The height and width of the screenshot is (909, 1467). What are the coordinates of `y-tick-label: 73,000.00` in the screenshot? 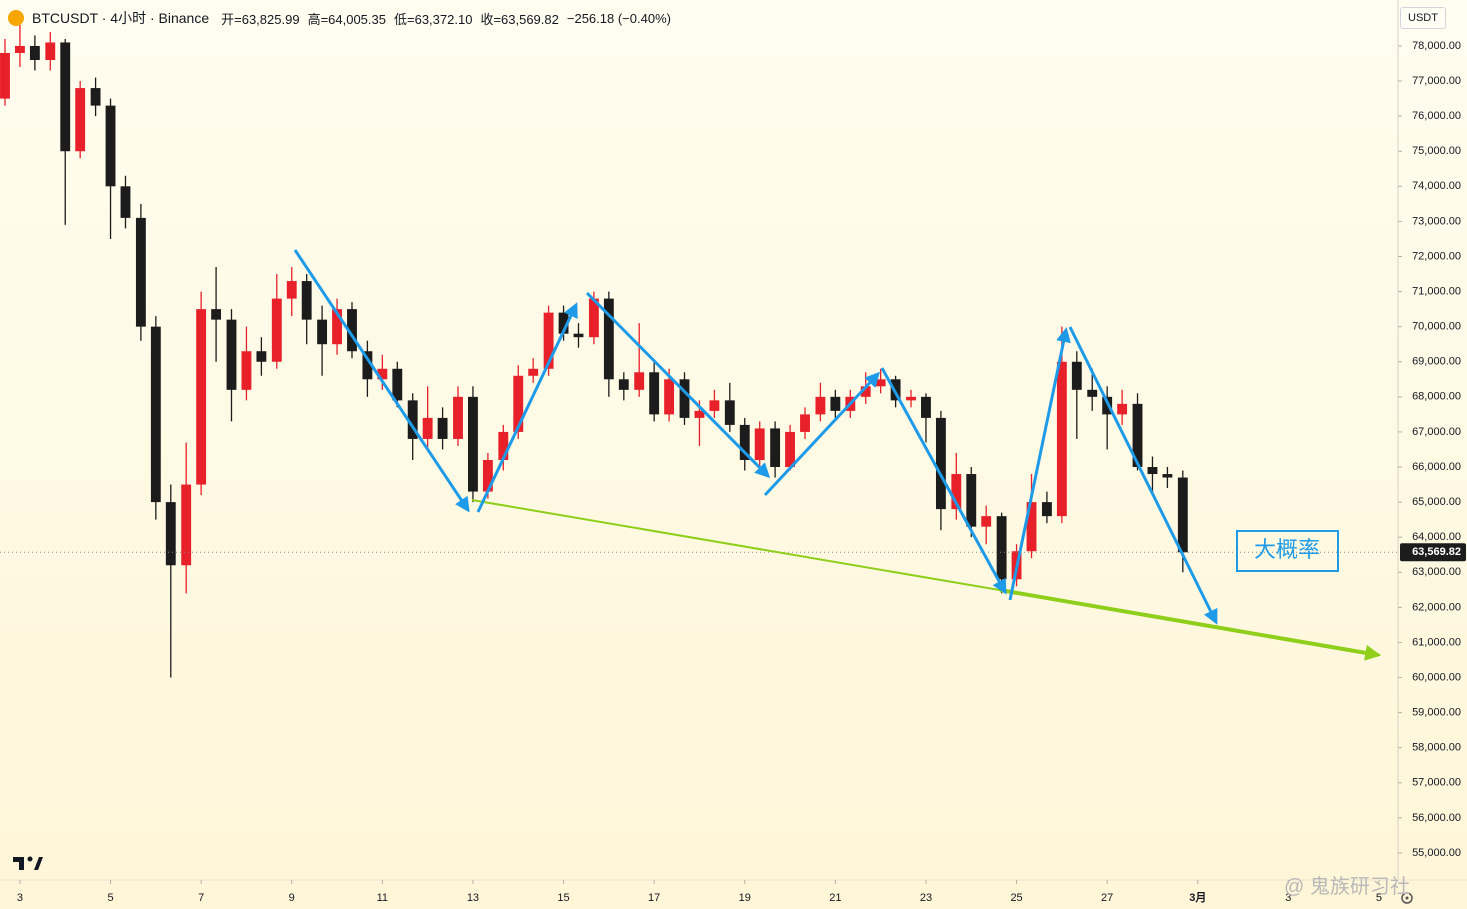 It's located at (1436, 221).